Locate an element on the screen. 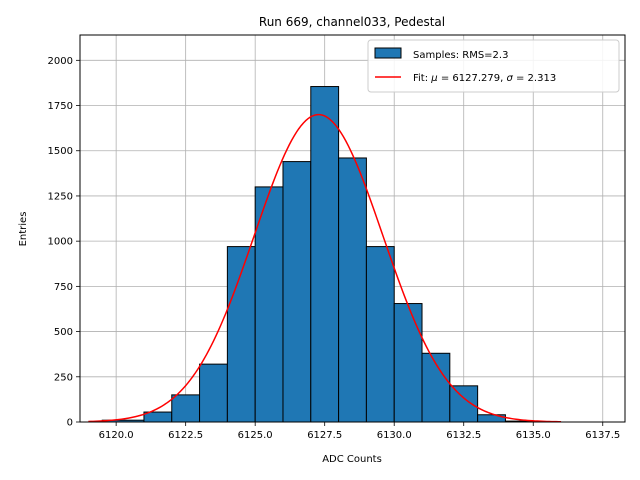  y-tick-label: 750 is located at coordinates (63, 287).